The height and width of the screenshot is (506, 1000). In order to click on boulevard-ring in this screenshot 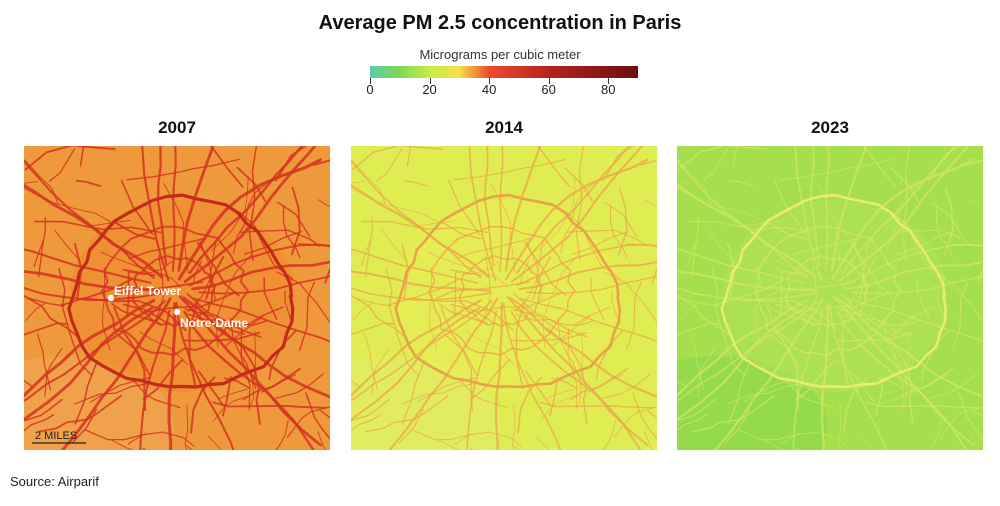, I will do `click(175, 291)`.